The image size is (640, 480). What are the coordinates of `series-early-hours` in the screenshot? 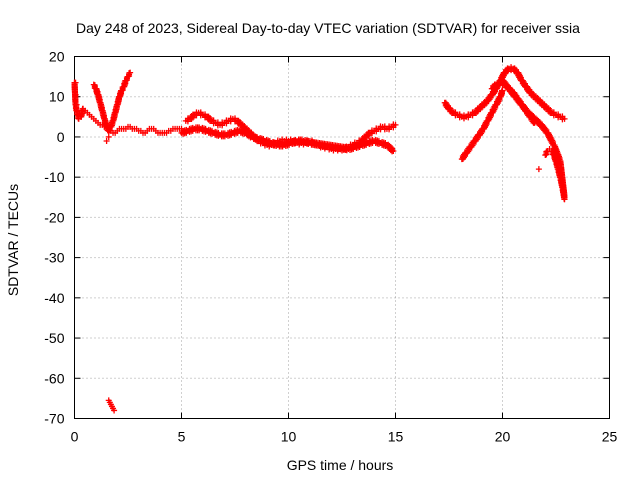 It's located at (128, 107).